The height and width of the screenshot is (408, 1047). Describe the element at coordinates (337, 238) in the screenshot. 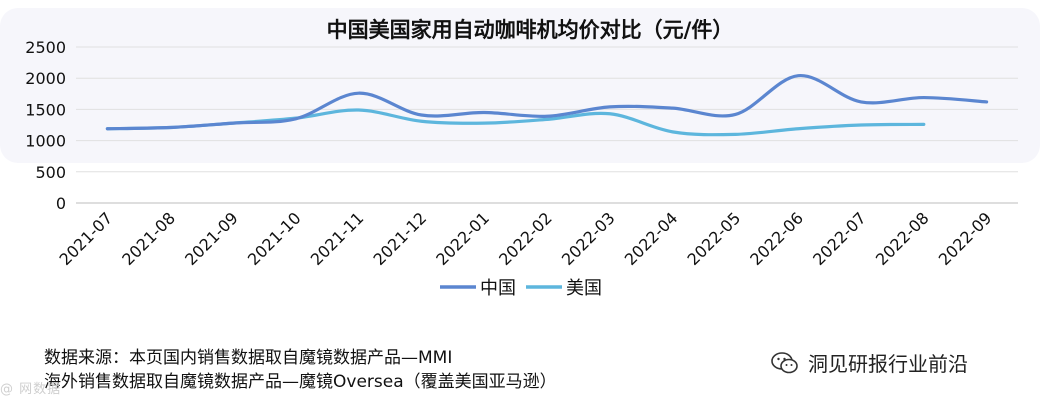

I see `x-tick-label: 2021-11` at that location.